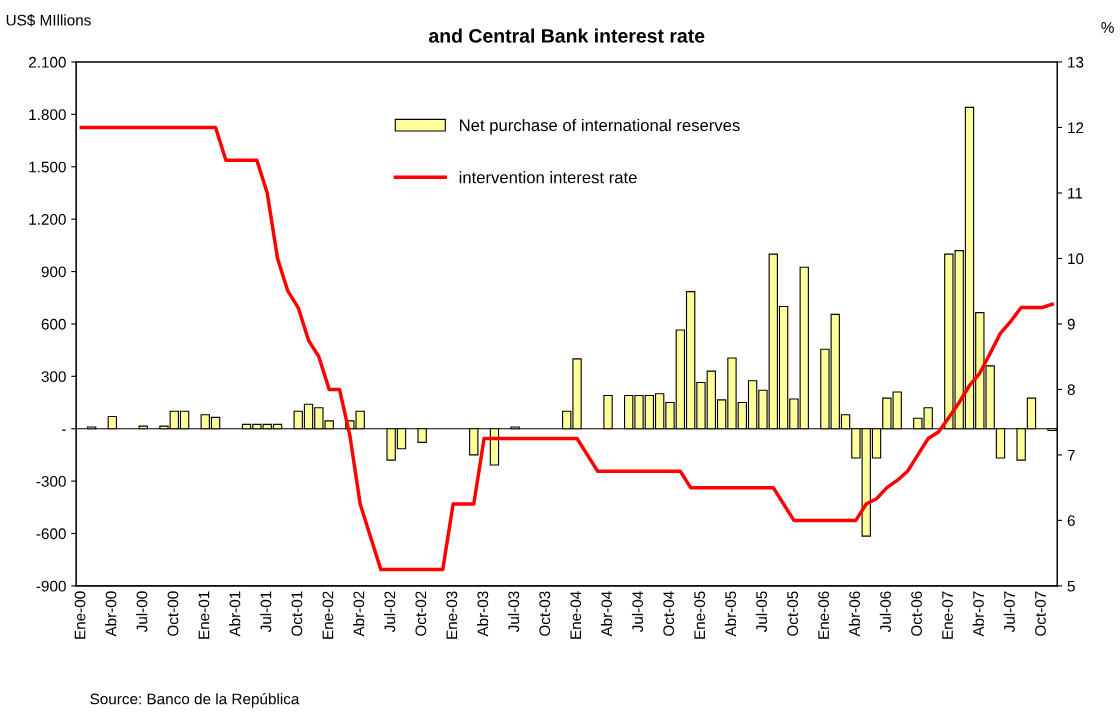 The width and height of the screenshot is (1120, 726). What do you see at coordinates (1071, 390) in the screenshot?
I see `y2-tick-label: 8` at bounding box center [1071, 390].